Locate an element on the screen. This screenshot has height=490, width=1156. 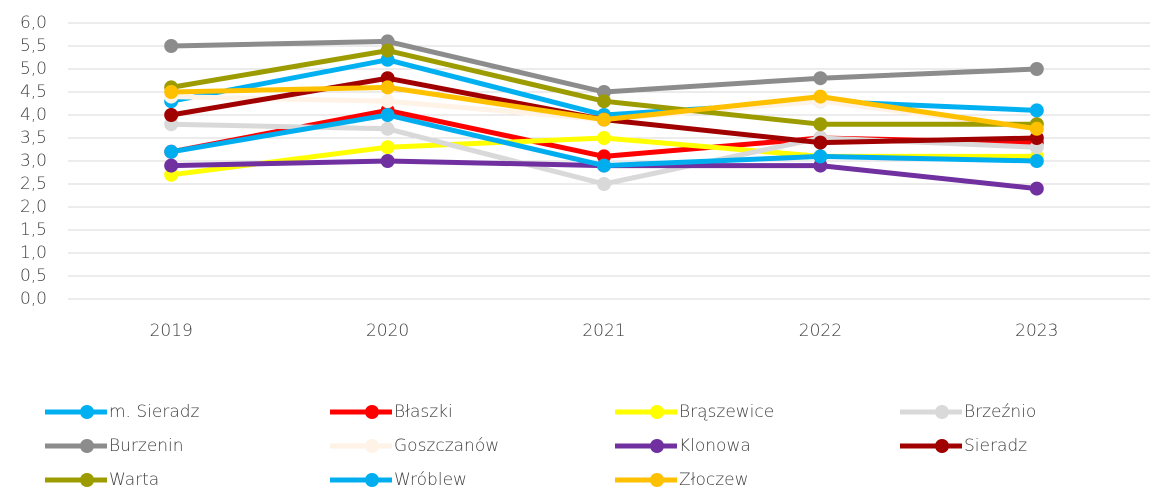
legend-label: Brąszewice is located at coordinates (726, 412).